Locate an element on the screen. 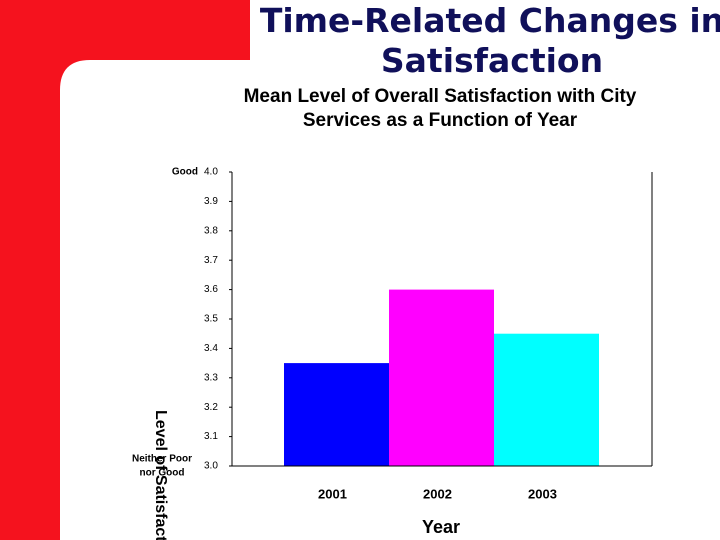 The width and height of the screenshot is (720, 540). y-axis-label: Level of Satisfaction is located at coordinates (160, 475).